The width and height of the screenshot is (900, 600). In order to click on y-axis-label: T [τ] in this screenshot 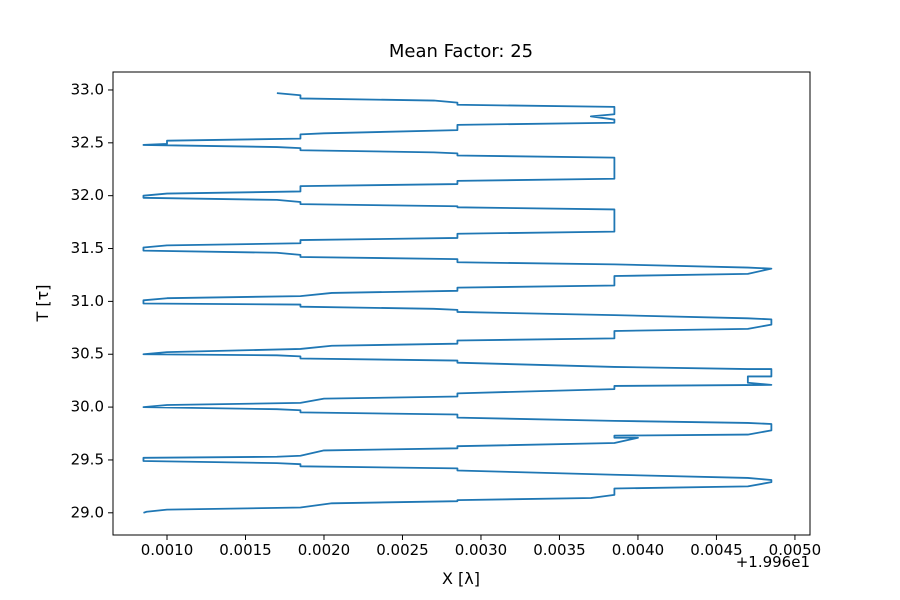, I will do `click(42, 304)`.